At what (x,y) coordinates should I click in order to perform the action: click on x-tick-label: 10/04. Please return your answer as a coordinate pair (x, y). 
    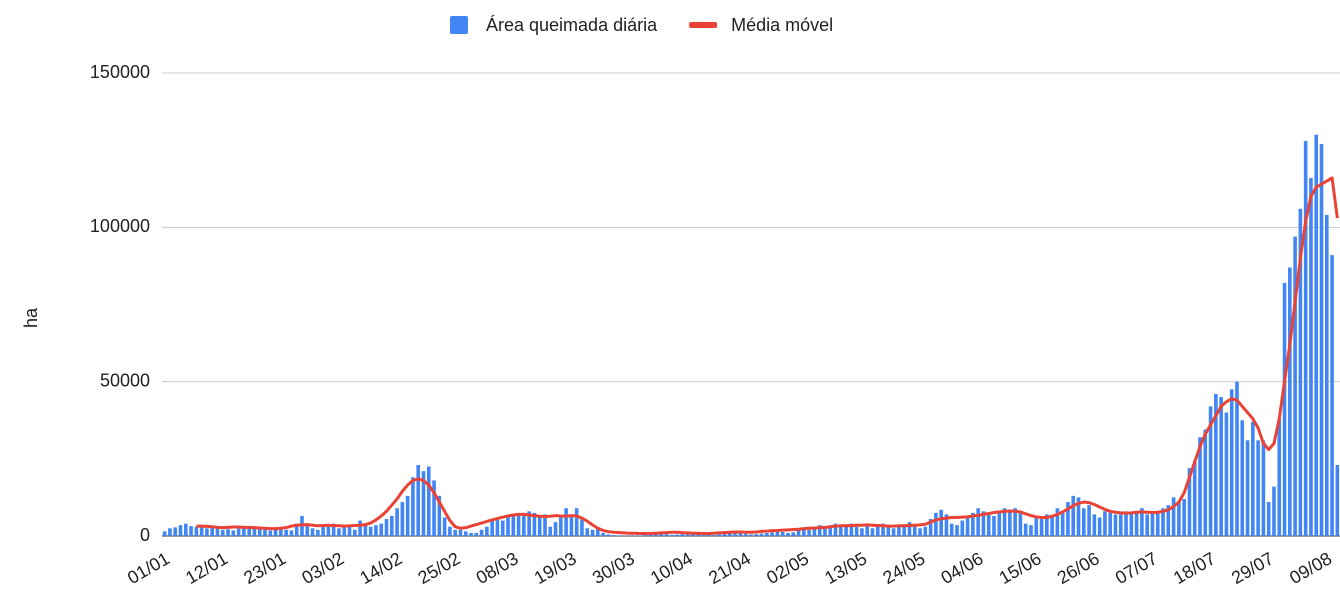
    Looking at the image, I should click on (671, 568).